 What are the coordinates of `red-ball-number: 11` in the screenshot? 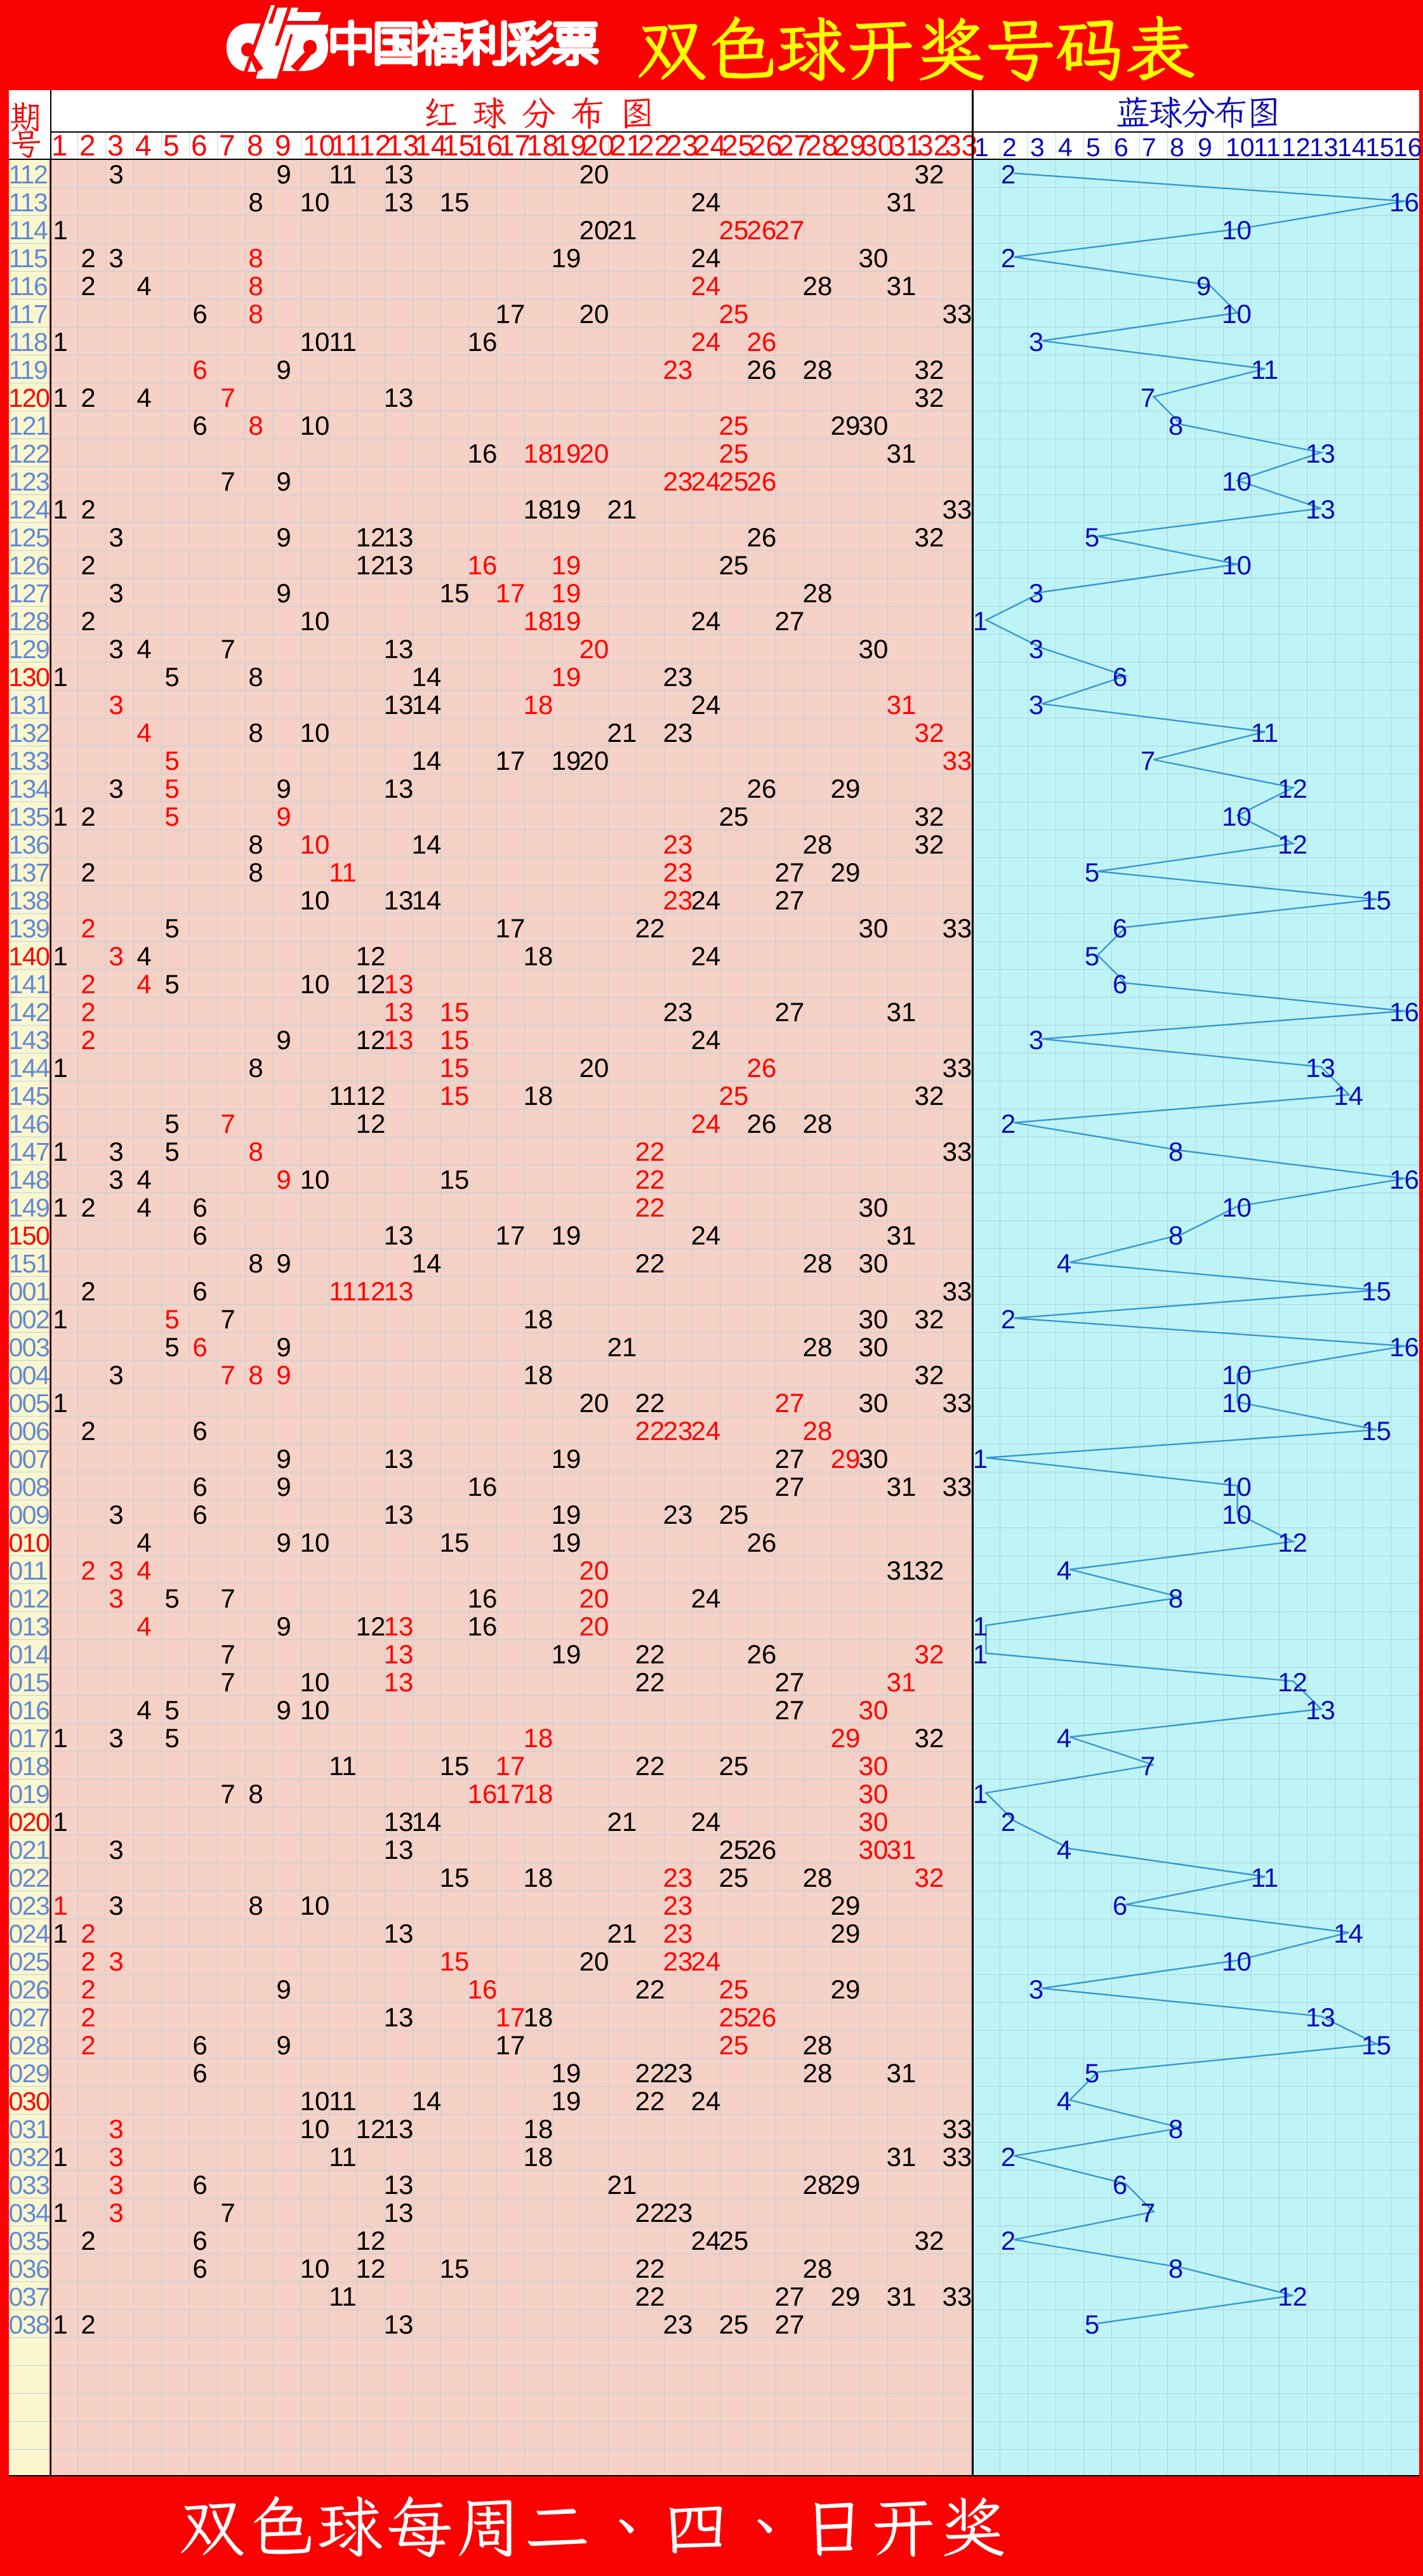 It's located at (343, 342).